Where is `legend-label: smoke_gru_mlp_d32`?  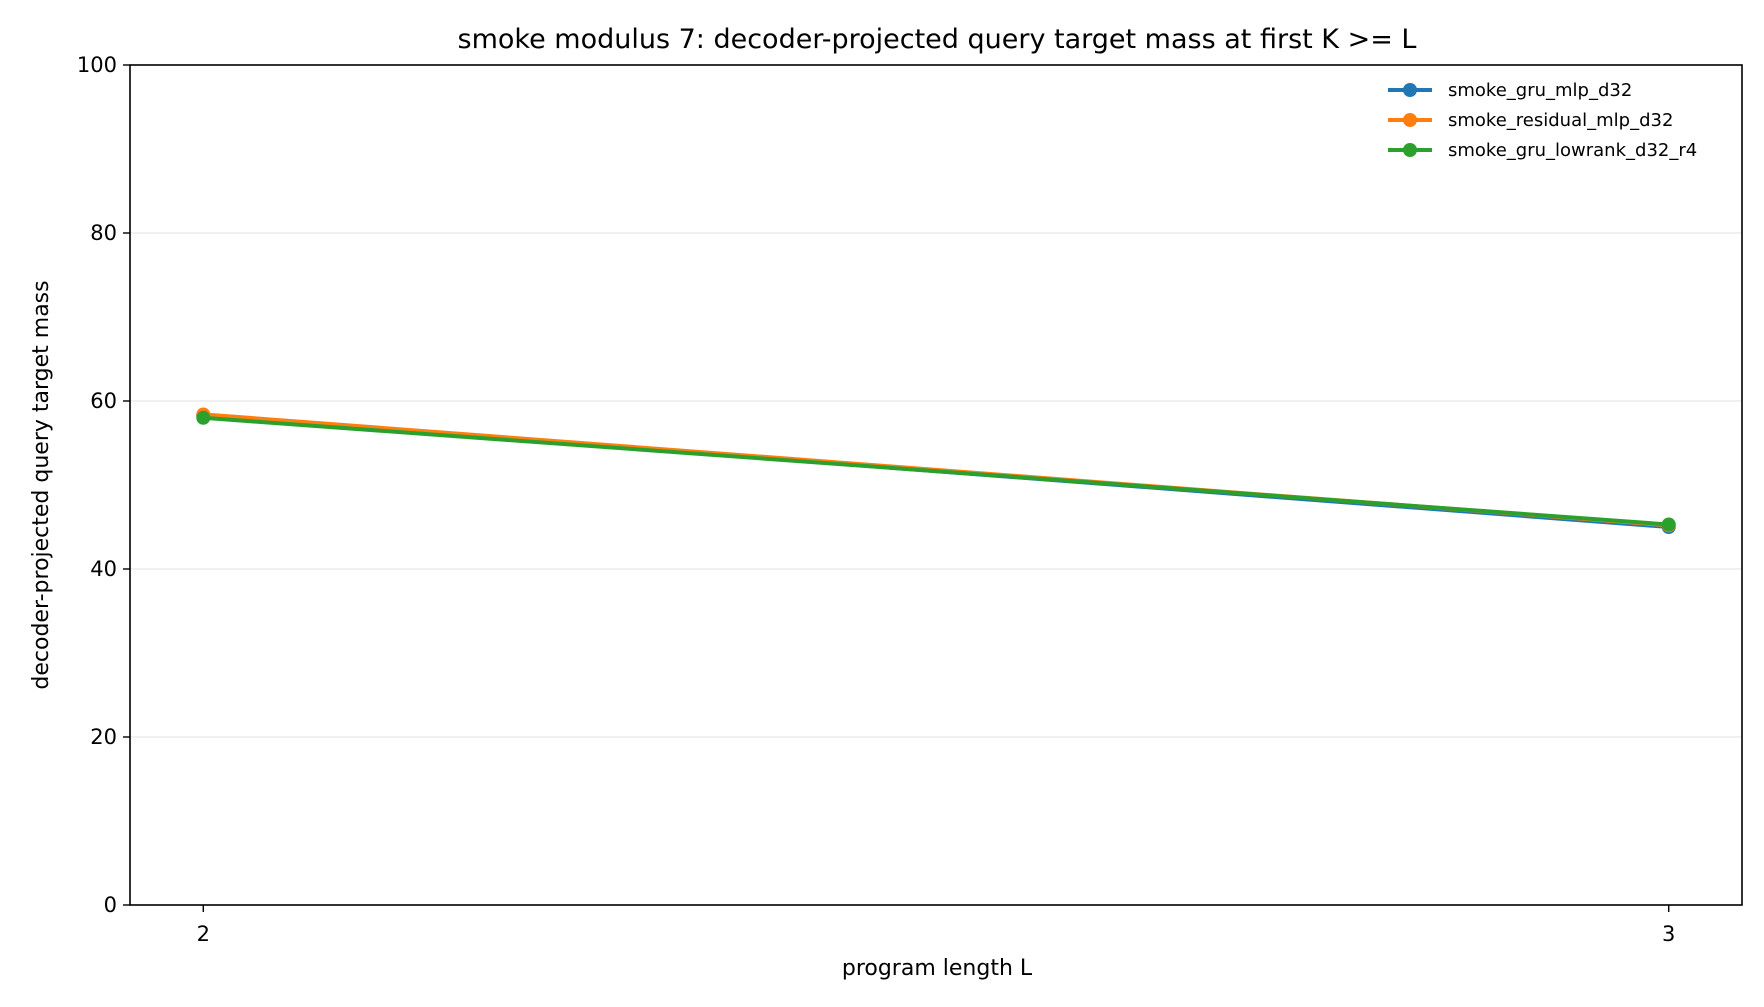 legend-label: smoke_gru_mlp_d32 is located at coordinates (1540, 90).